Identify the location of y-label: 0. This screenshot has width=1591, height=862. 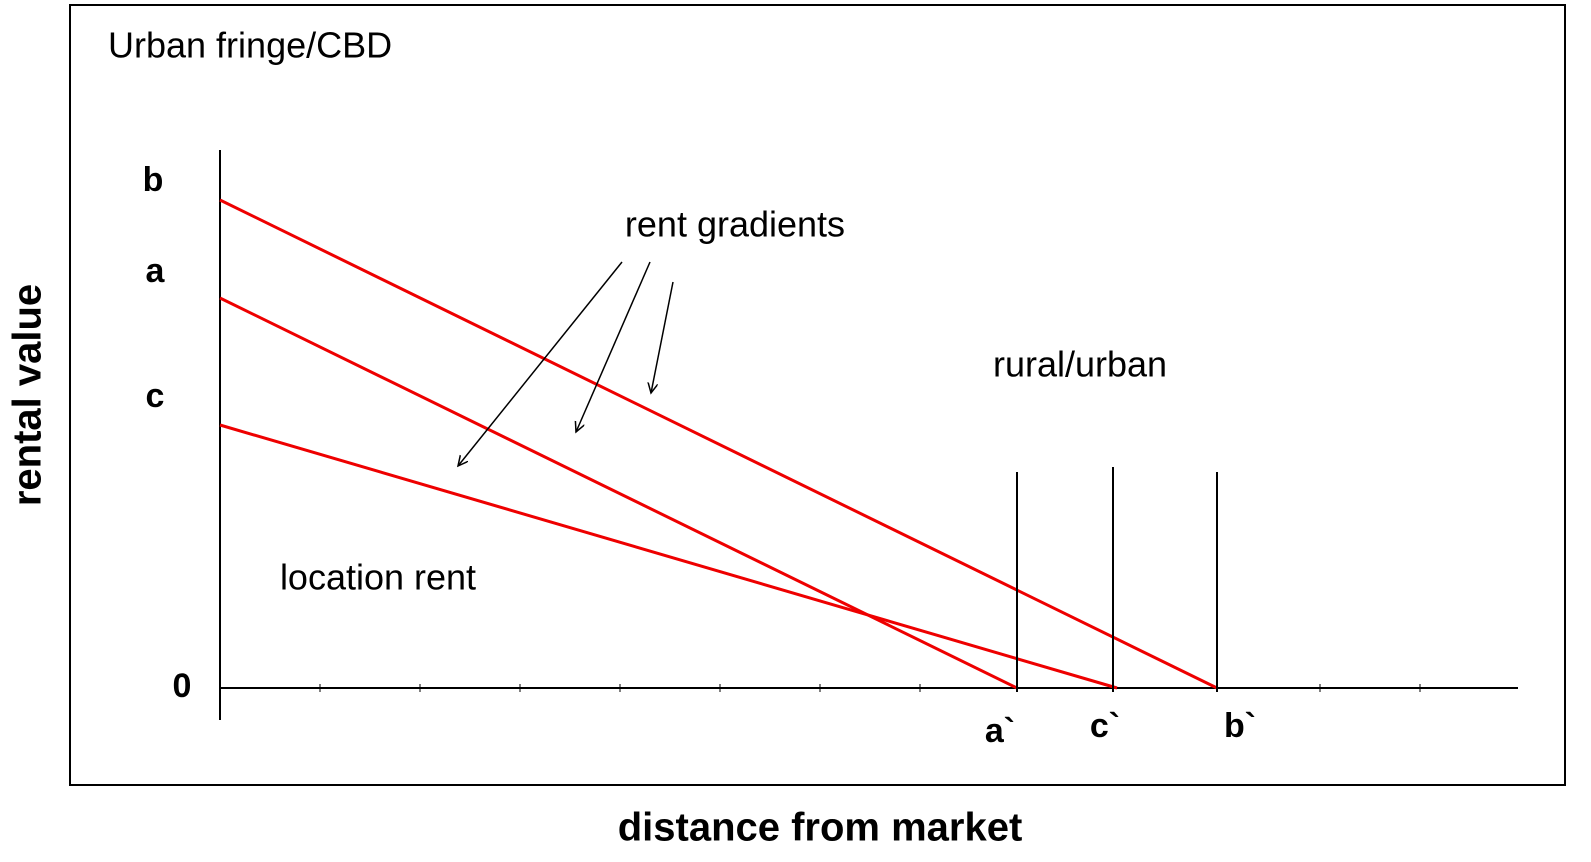
(182, 686).